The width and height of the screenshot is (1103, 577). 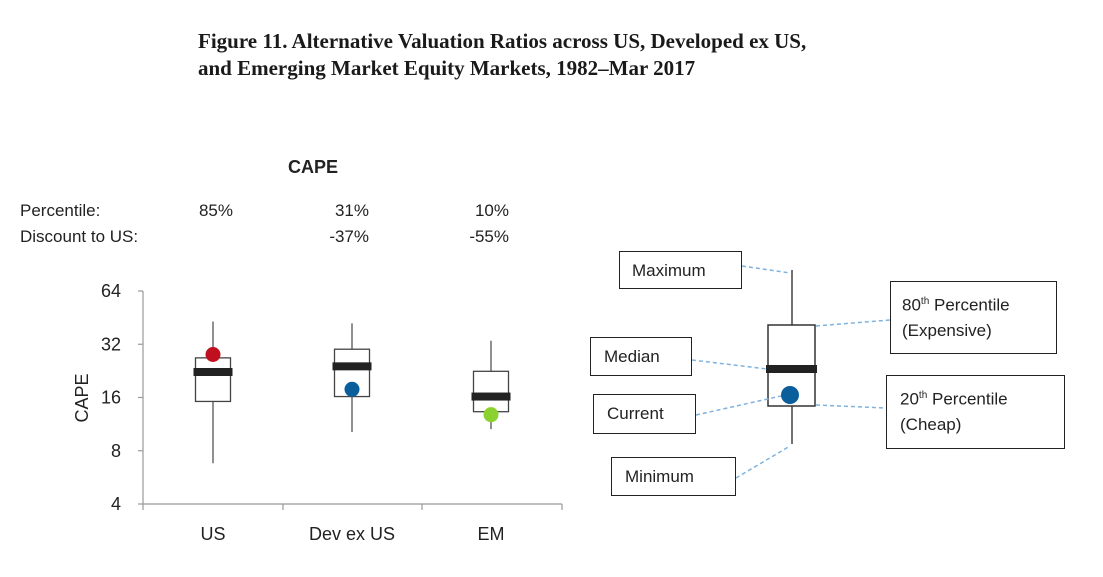 What do you see at coordinates (659, 476) in the screenshot?
I see `legend-minimum-label: Minimum` at bounding box center [659, 476].